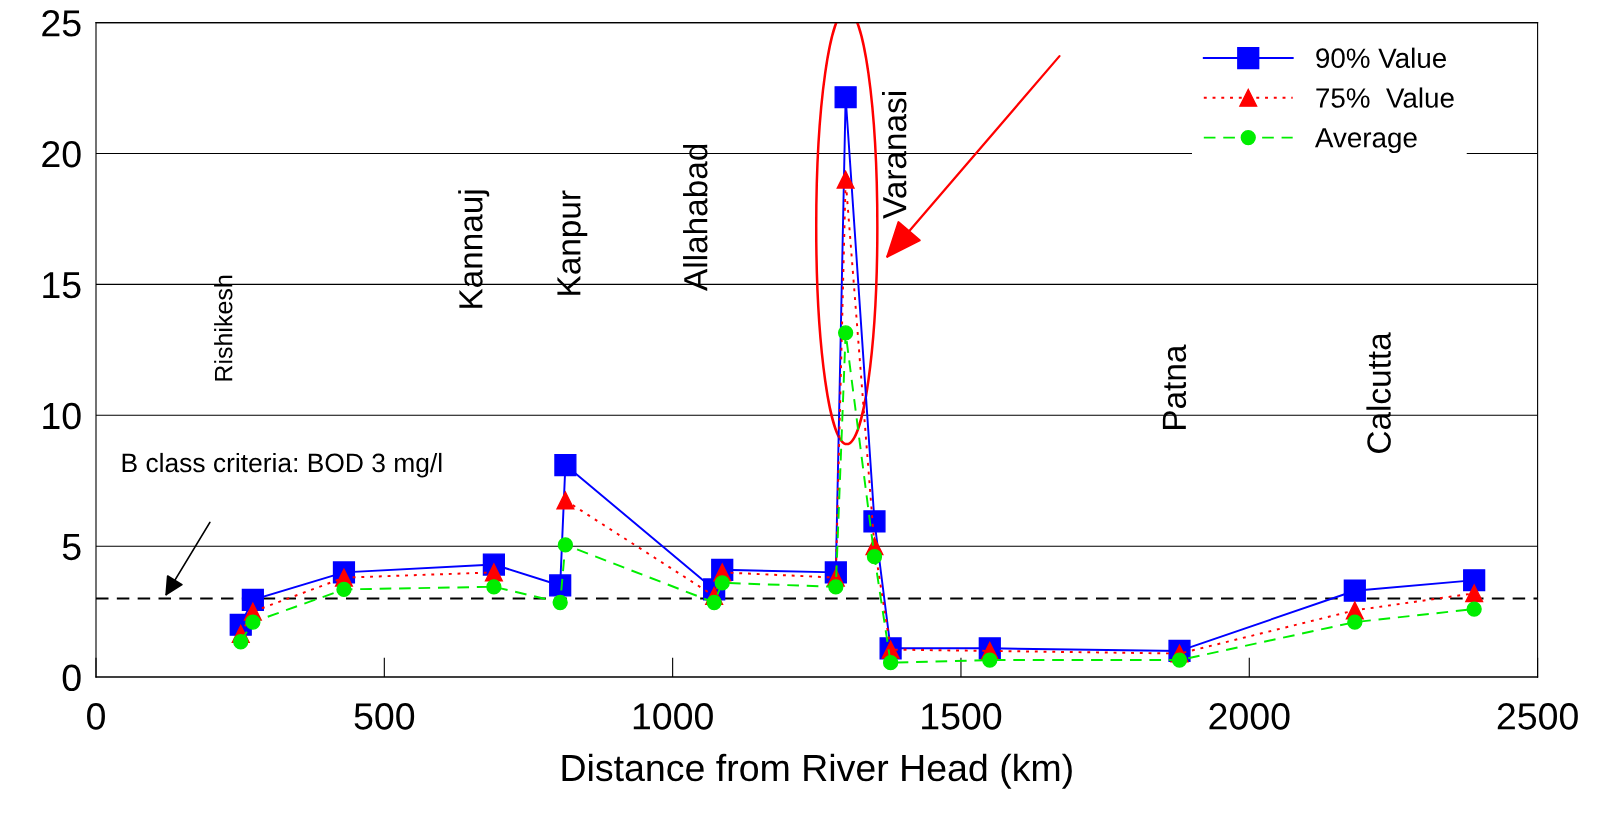 This screenshot has height=838, width=1600. What do you see at coordinates (1174, 386) in the screenshot?
I see `annotation: Patna` at bounding box center [1174, 386].